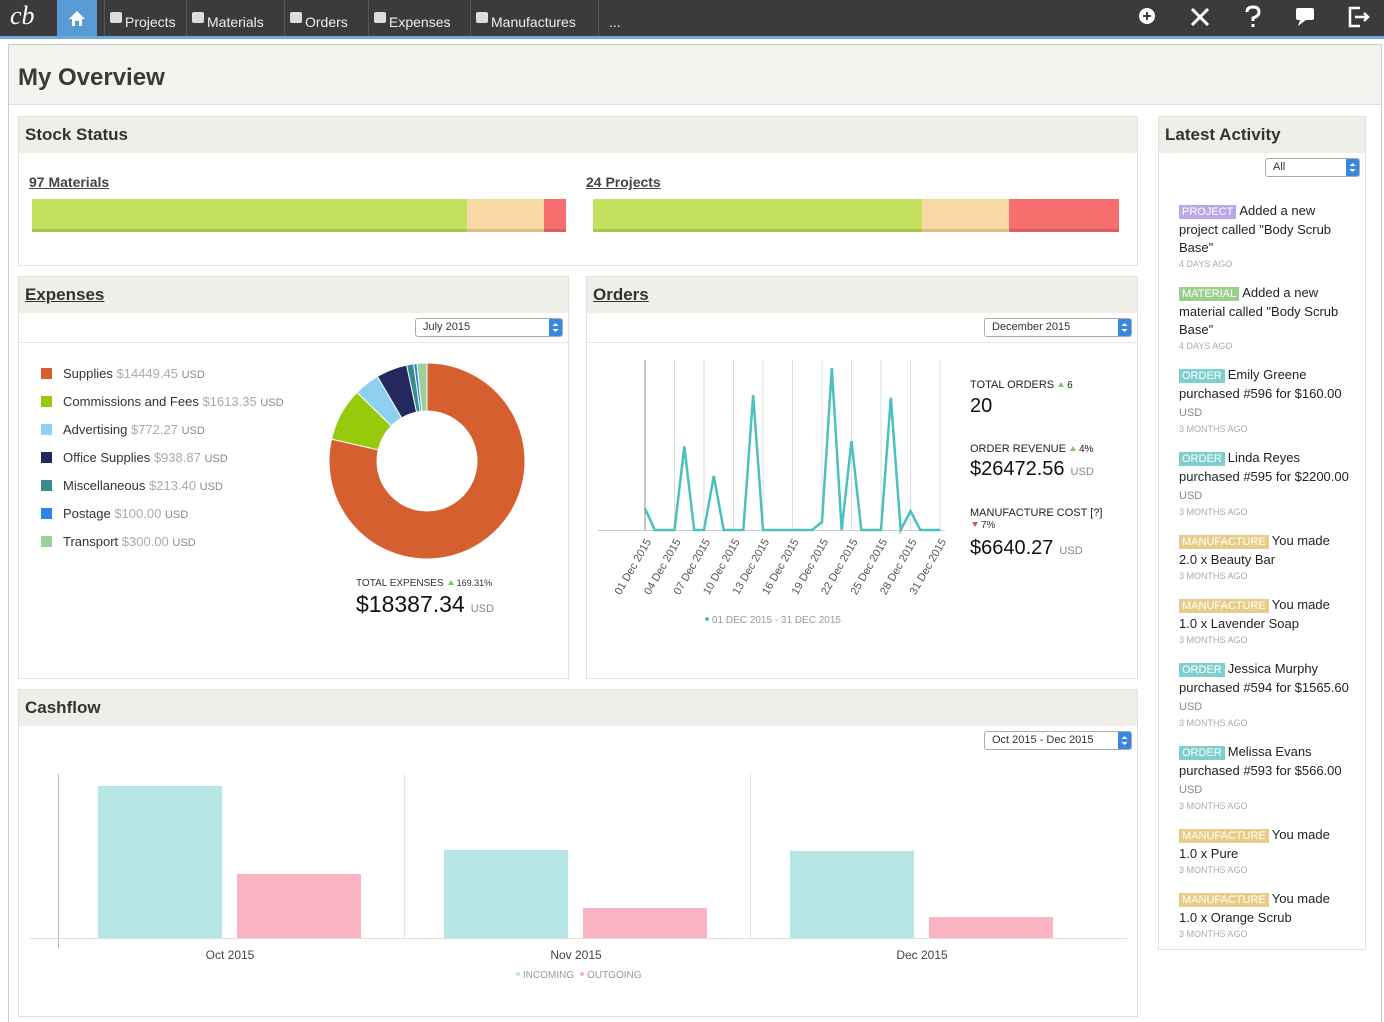  I want to click on total-amount: $18387.34, so click(410, 604).